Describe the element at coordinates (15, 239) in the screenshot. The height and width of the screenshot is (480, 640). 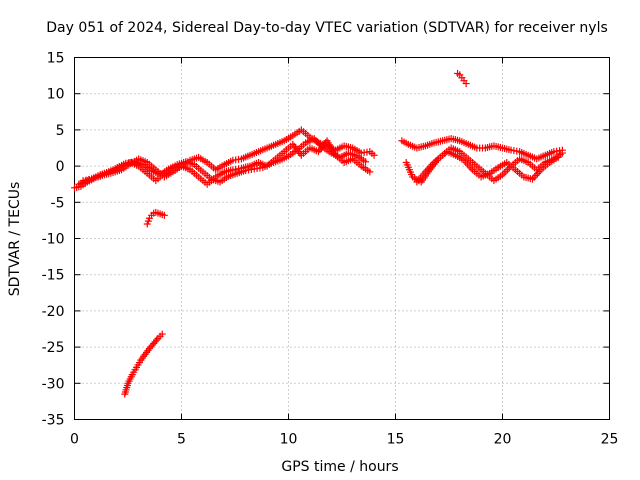
I see `y-axis-label: SDTVAR / TECUs` at that location.